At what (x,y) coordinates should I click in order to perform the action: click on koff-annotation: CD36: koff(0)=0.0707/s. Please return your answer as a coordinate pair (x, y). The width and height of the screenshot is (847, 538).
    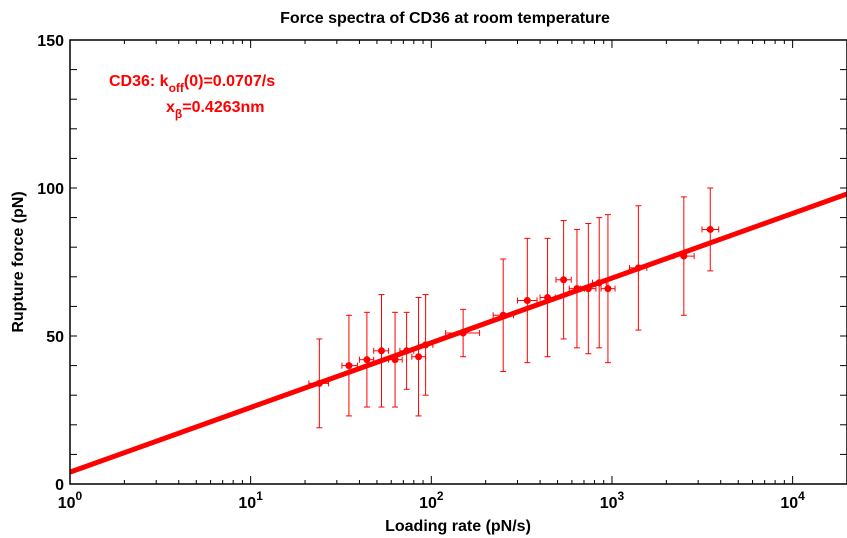
    Looking at the image, I should click on (192, 84).